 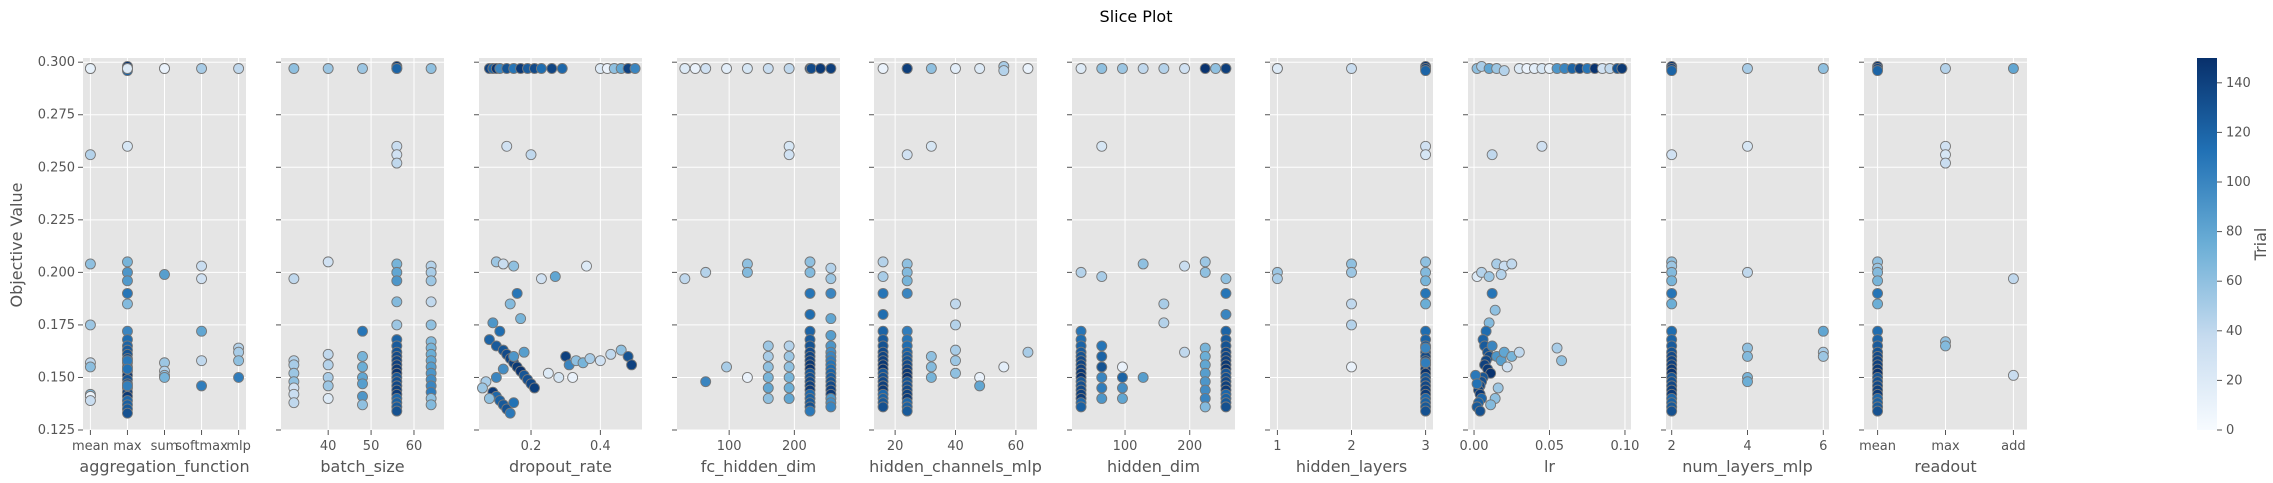 I want to click on x-tick-label: 40, so click(x=955, y=446).